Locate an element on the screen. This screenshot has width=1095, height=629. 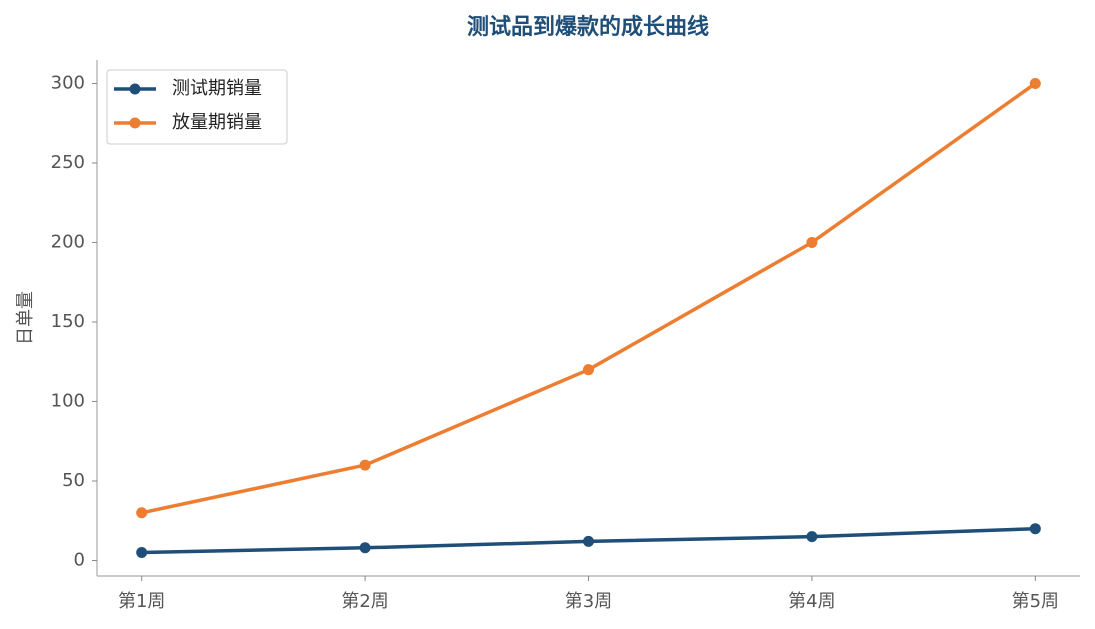
chart-title: 测试品到爆款的成长曲线 is located at coordinates (588, 27).